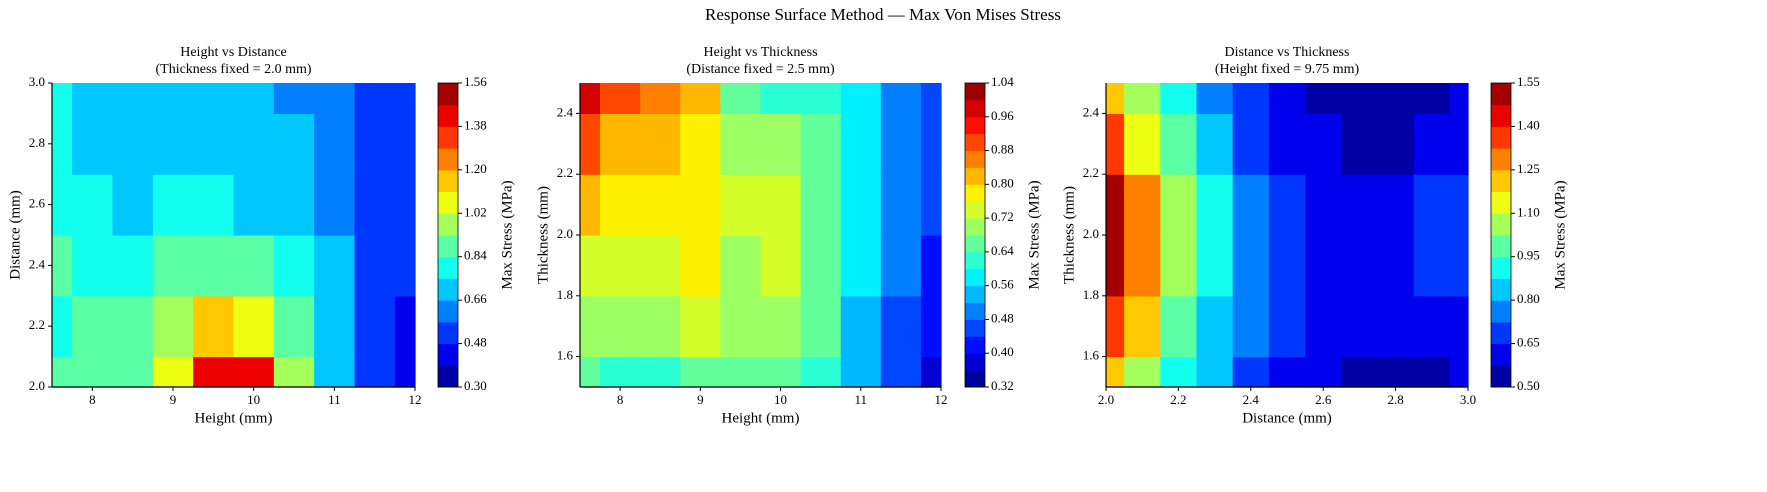  Describe the element at coordinates (1002, 351) in the screenshot. I see `colorbar-tick-label: 0.40` at that location.